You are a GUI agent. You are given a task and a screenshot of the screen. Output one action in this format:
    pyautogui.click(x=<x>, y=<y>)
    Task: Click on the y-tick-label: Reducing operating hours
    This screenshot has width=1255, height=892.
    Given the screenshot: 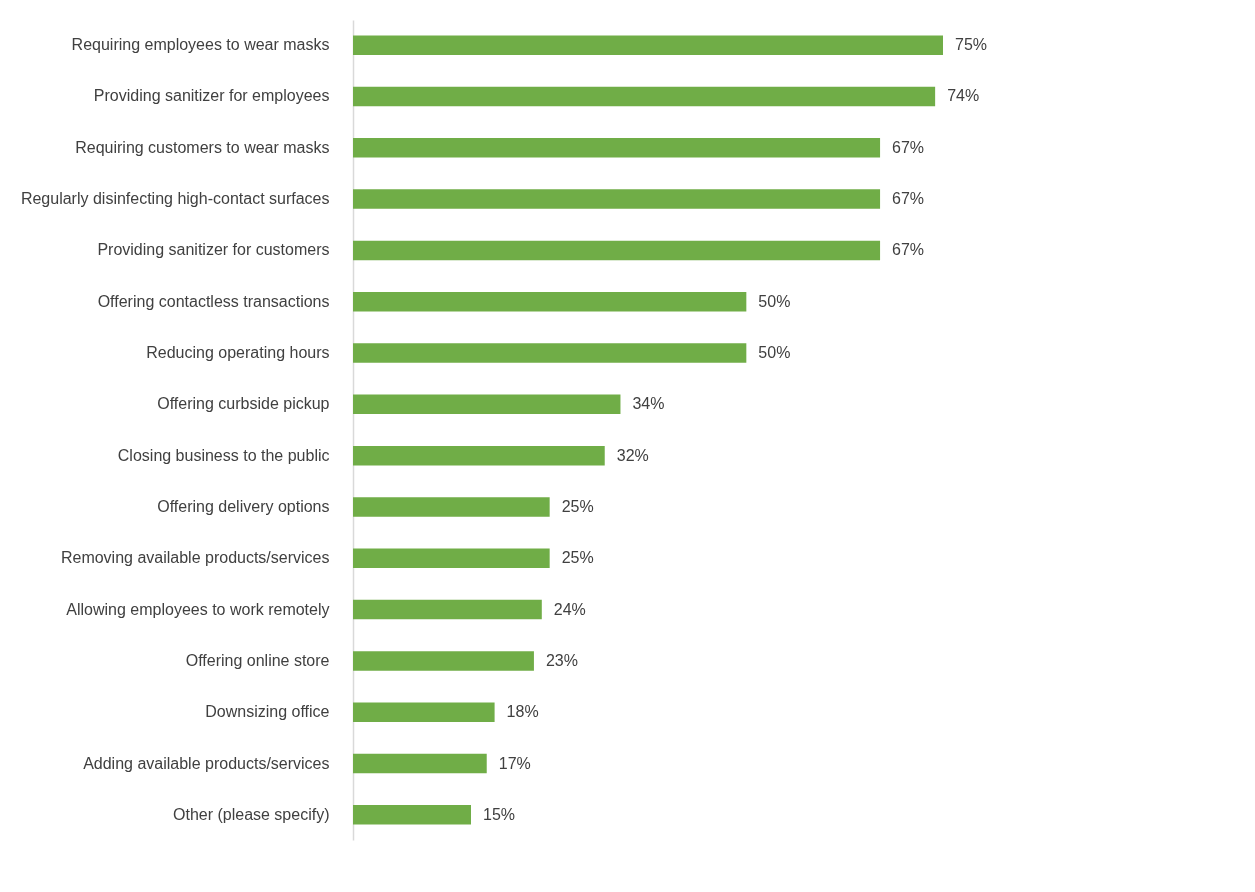 What is the action you would take?
    pyautogui.click(x=238, y=353)
    